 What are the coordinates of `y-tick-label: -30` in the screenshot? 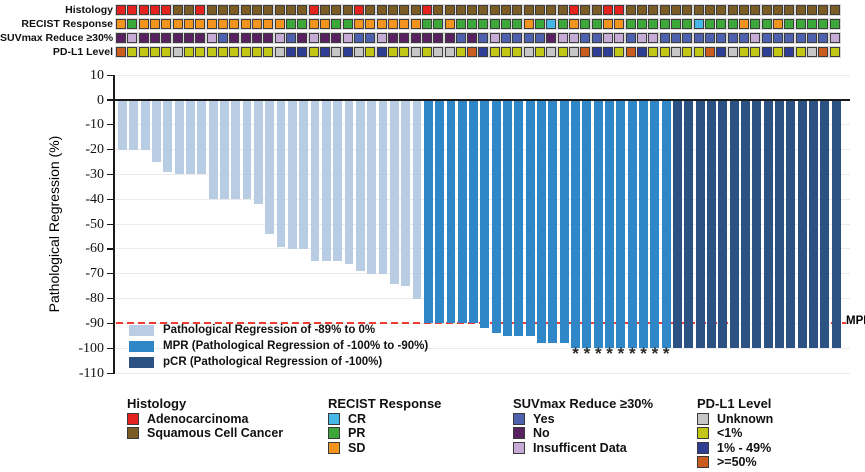 It's located at (94, 174).